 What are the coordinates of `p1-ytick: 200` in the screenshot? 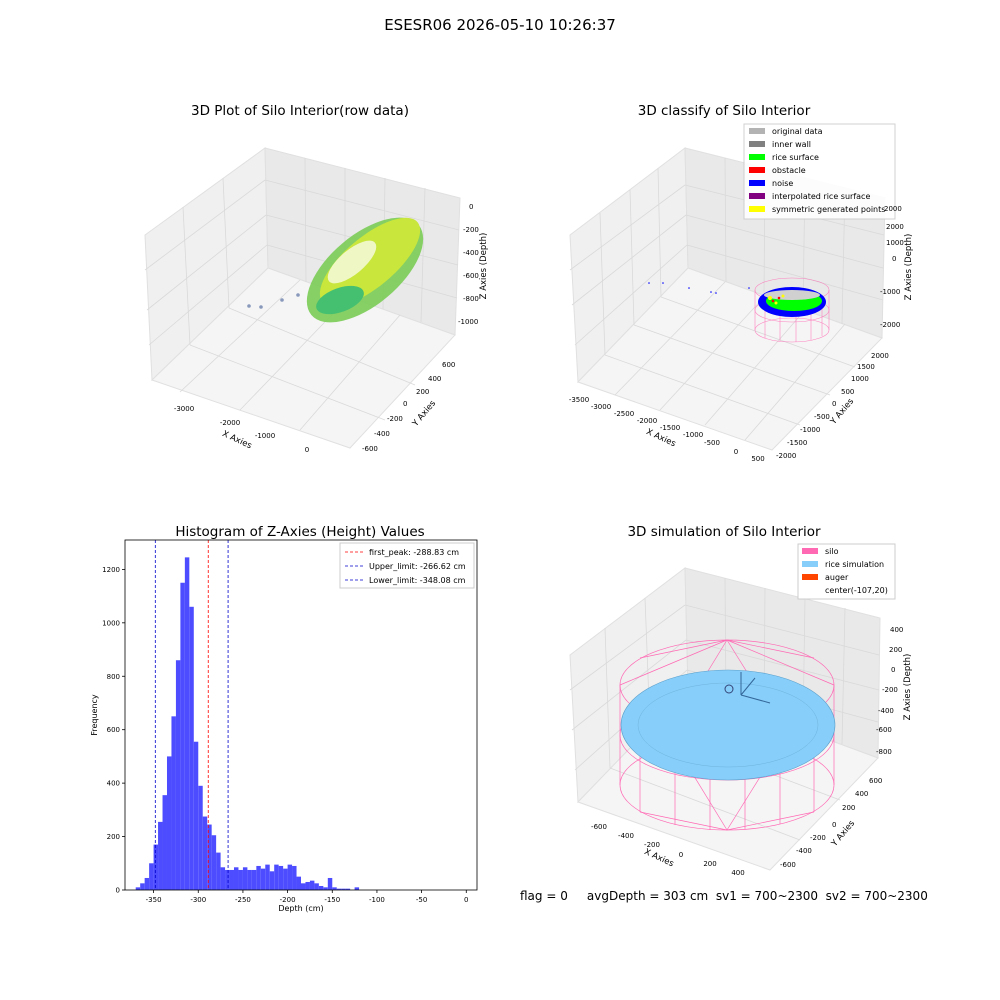 It's located at (422, 392).